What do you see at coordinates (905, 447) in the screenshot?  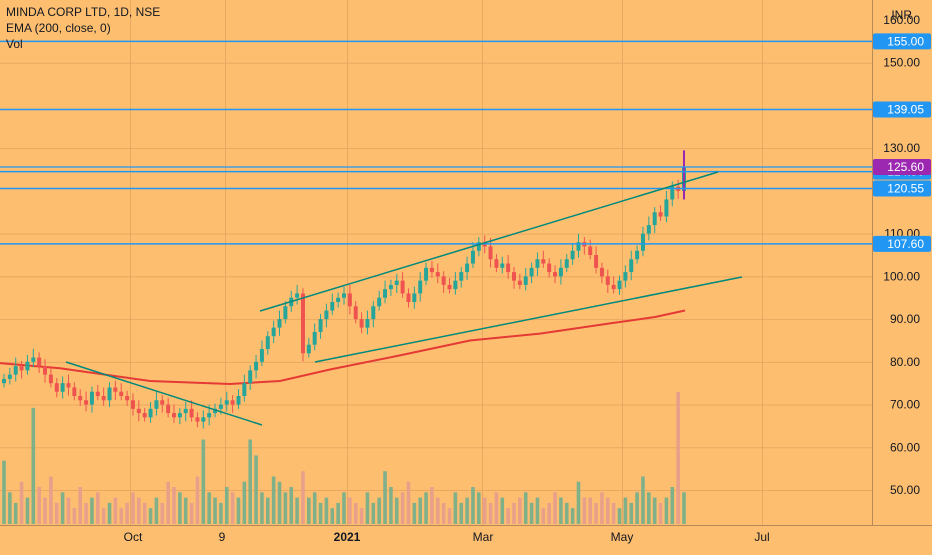 I see `y-tick-label: 60.00` at bounding box center [905, 447].